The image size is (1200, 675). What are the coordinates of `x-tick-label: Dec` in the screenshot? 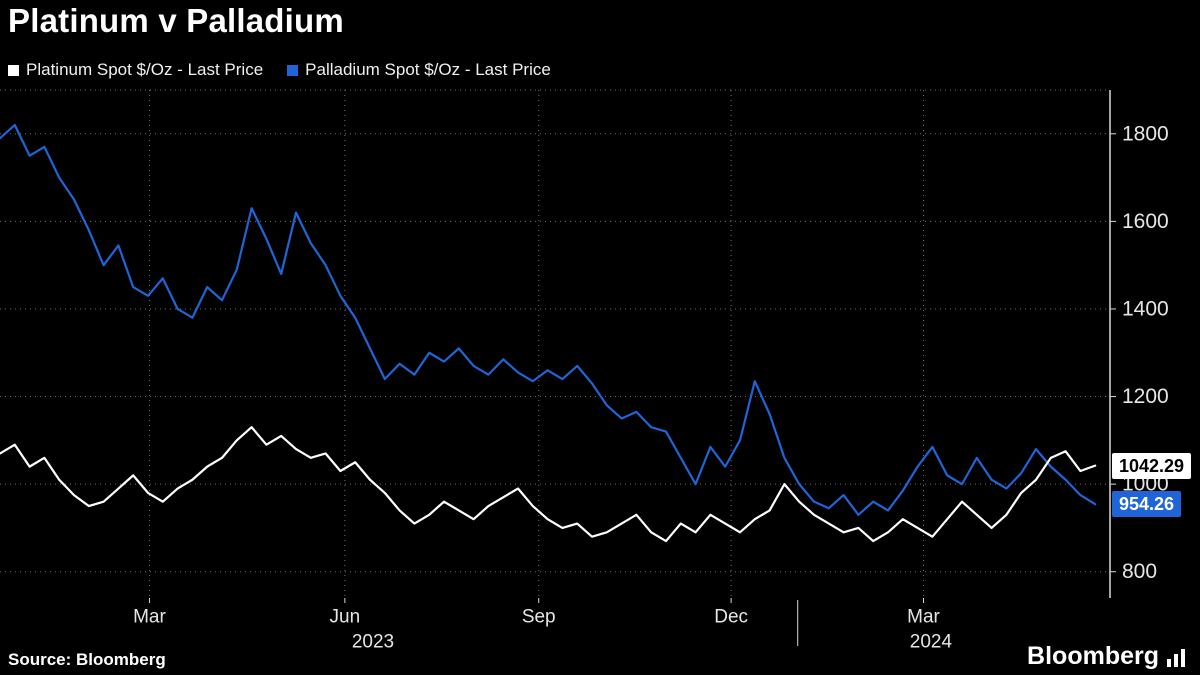 It's located at (731, 617).